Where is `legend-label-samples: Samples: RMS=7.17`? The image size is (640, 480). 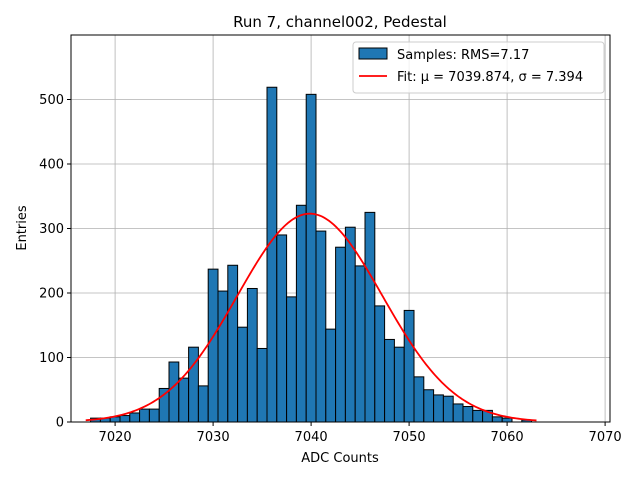 legend-label-samples: Samples: RMS=7.17 is located at coordinates (463, 55).